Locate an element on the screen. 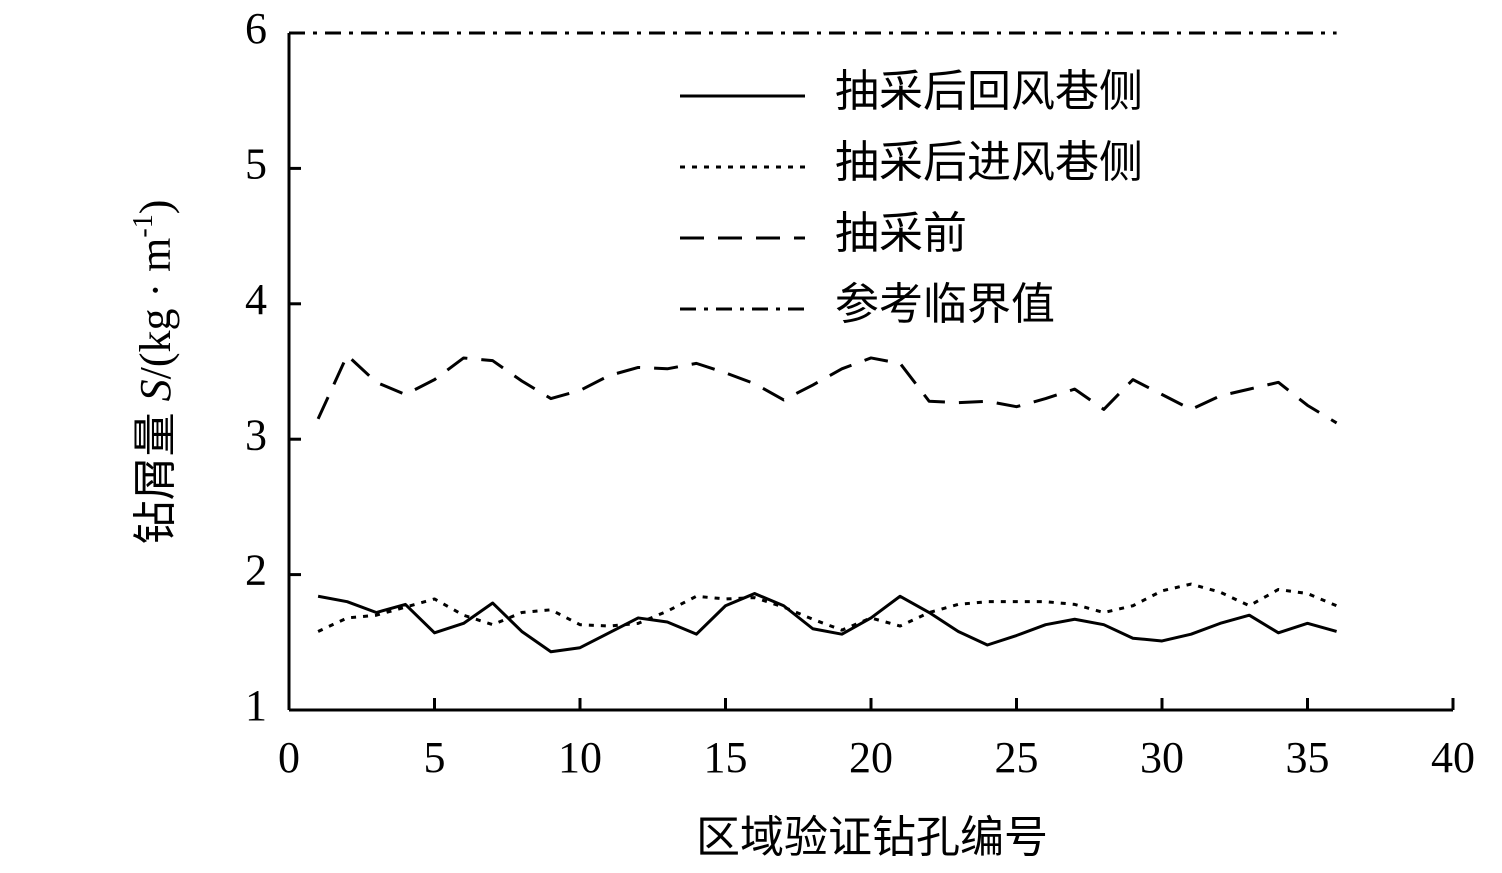 This screenshot has width=1502, height=873. x-tick-label: 5 is located at coordinates (435, 757).